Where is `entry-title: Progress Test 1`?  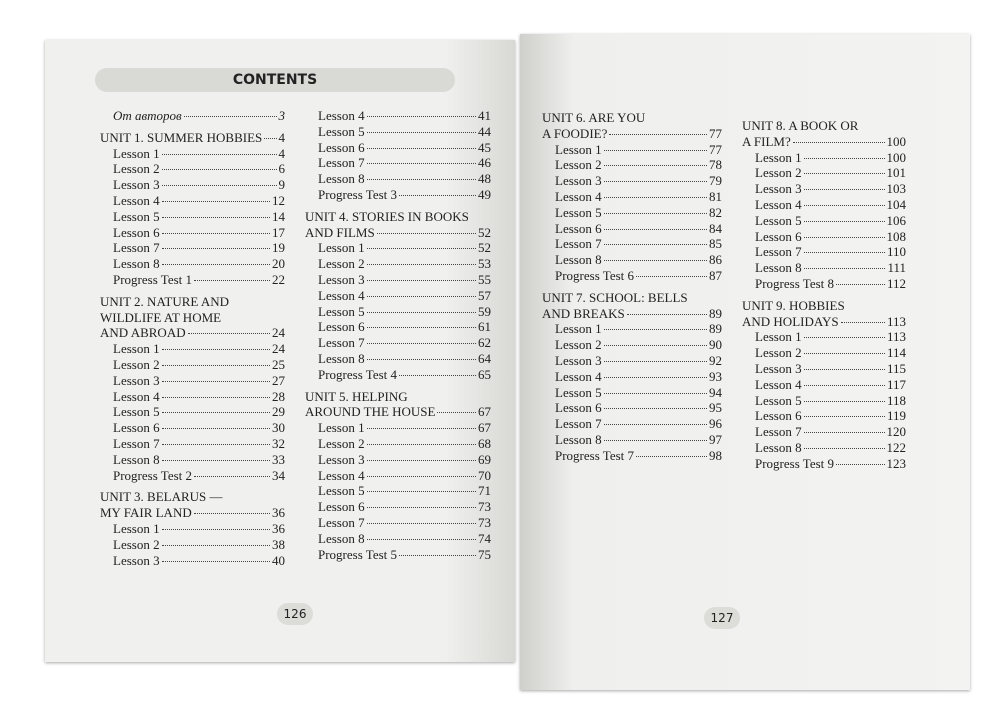
entry-title: Progress Test 1 is located at coordinates (153, 279).